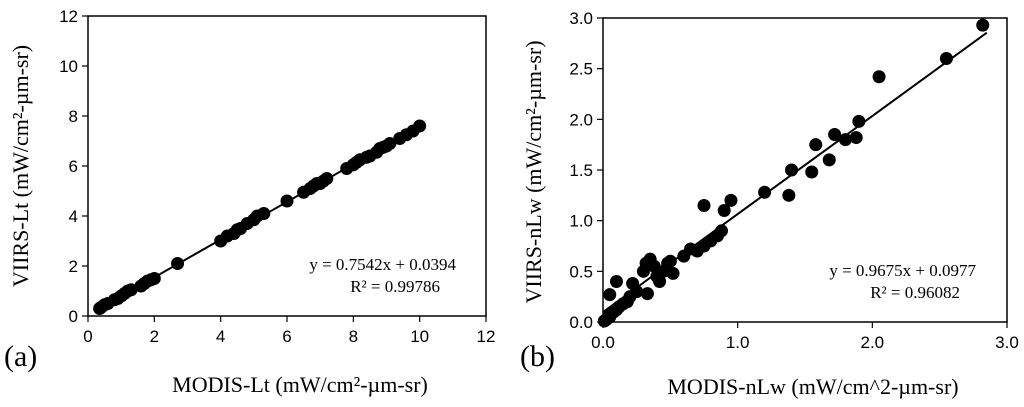 Image resolution: width=1024 pixels, height=407 pixels. What do you see at coordinates (812, 386) in the screenshot?
I see `x-axis-label-b: MODIS-nLw (mW/cm^2-µm-sr)` at bounding box center [812, 386].